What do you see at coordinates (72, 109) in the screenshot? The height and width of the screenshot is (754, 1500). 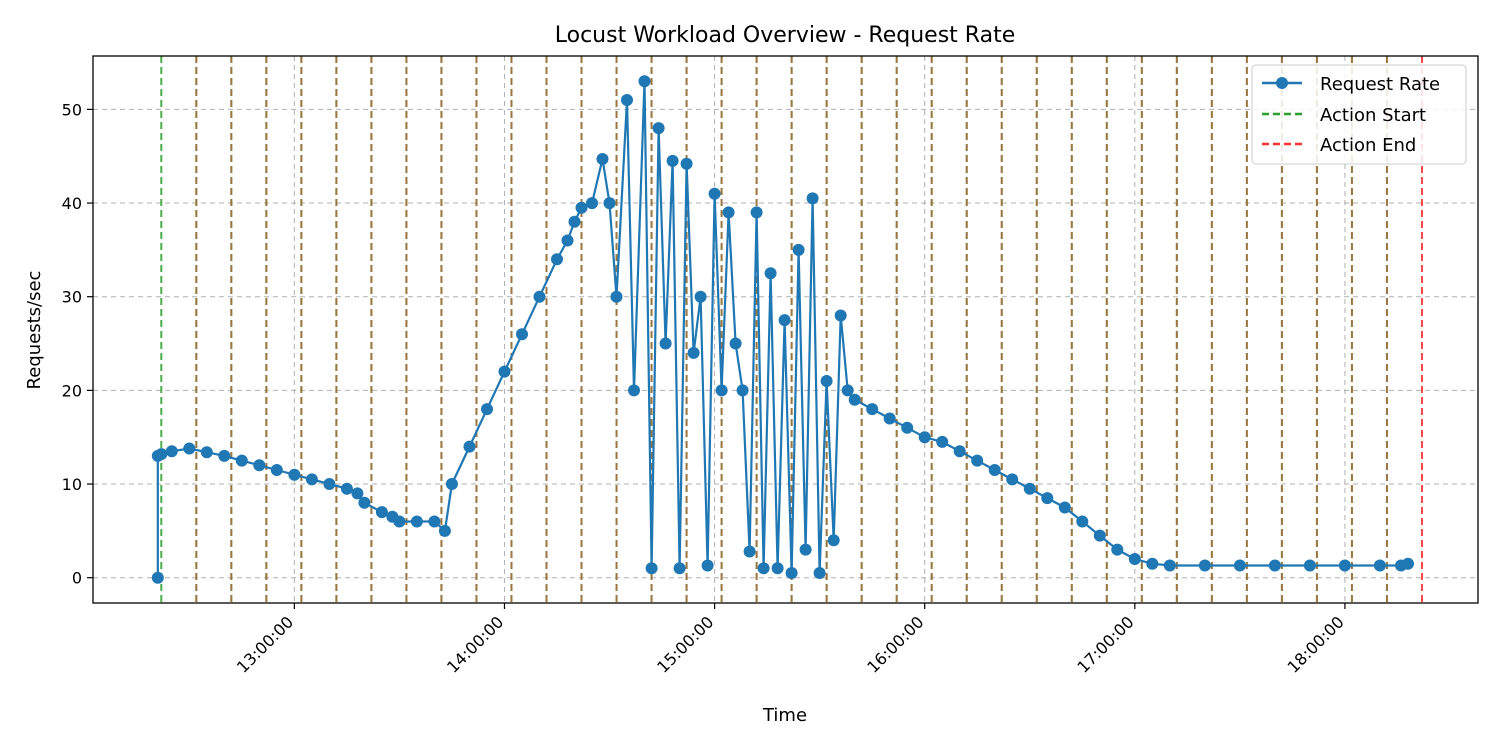 I see `y-tick-label: 50` at bounding box center [72, 109].